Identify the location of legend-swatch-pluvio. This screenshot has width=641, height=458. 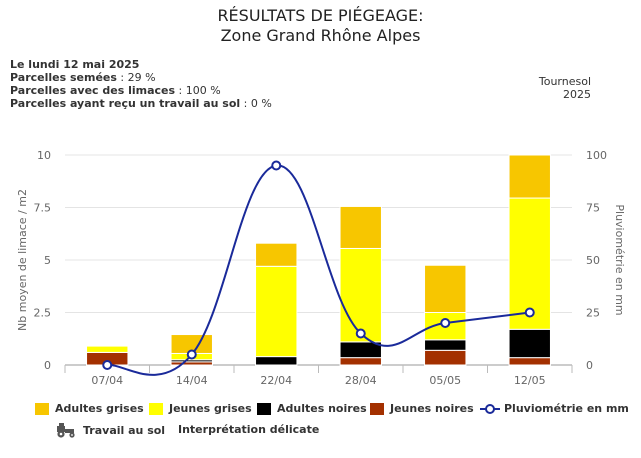
(490, 408).